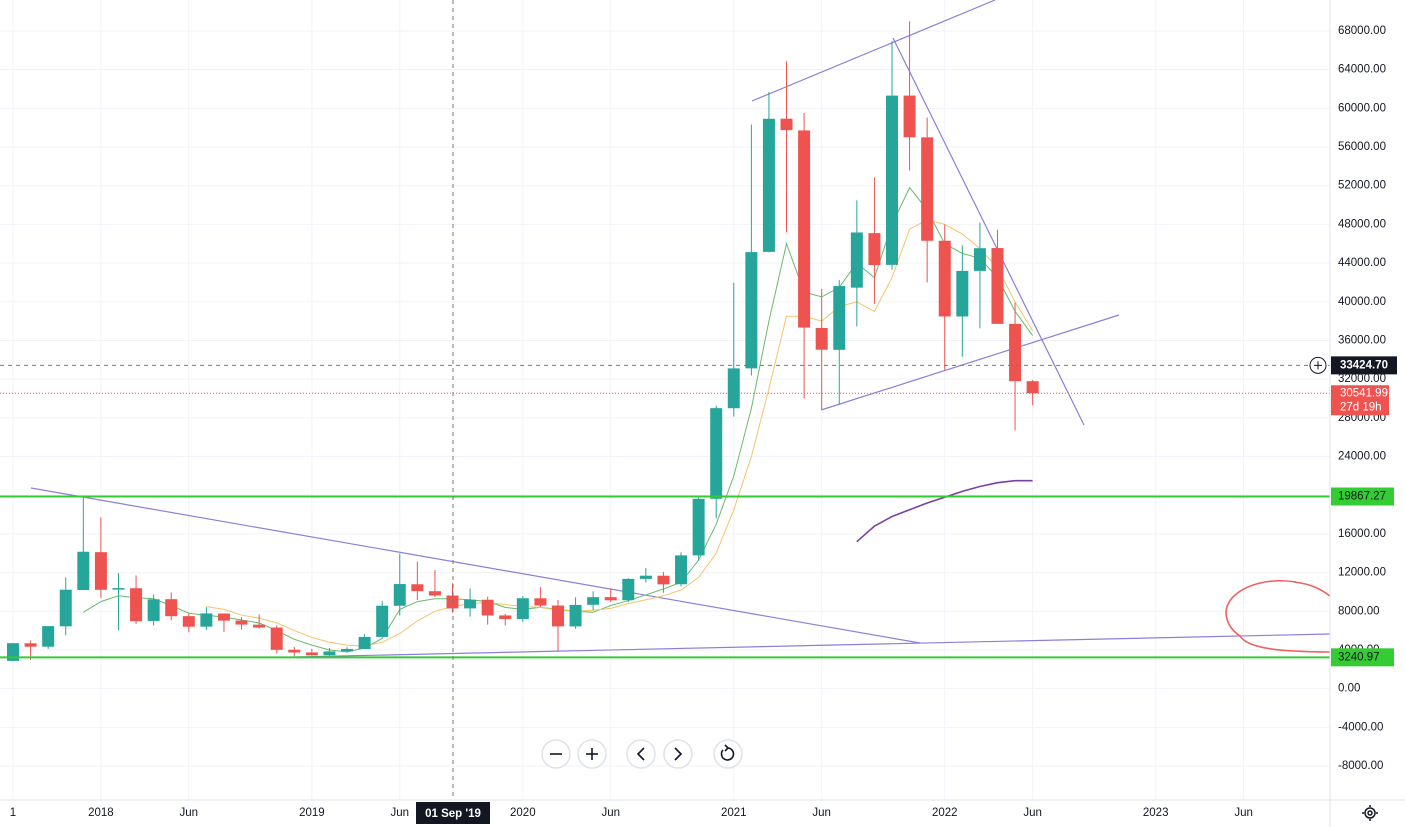 The image size is (1405, 827). What do you see at coordinates (1359, 611) in the screenshot?
I see `y-tick-label: 8000.00` at bounding box center [1359, 611].